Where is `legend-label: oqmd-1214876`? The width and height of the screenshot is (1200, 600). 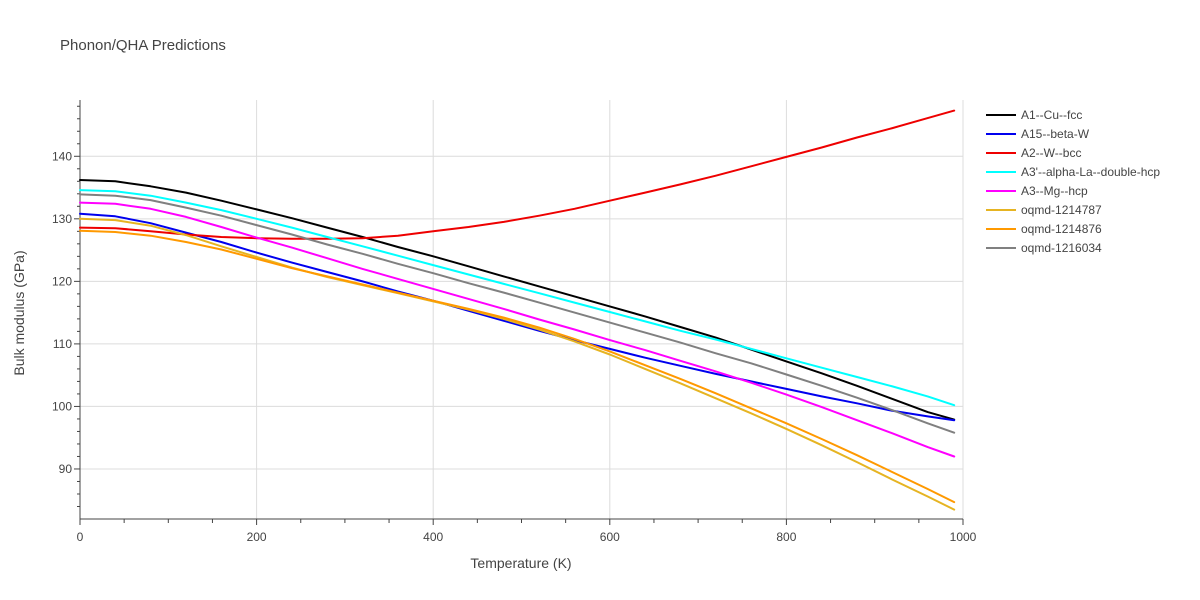
legend-label: oqmd-1214876 is located at coordinates (1061, 229).